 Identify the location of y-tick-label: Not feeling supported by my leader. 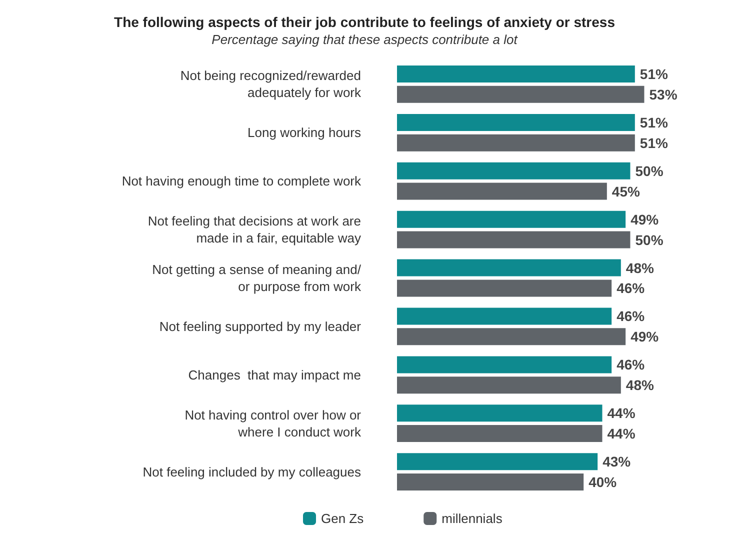
(260, 326).